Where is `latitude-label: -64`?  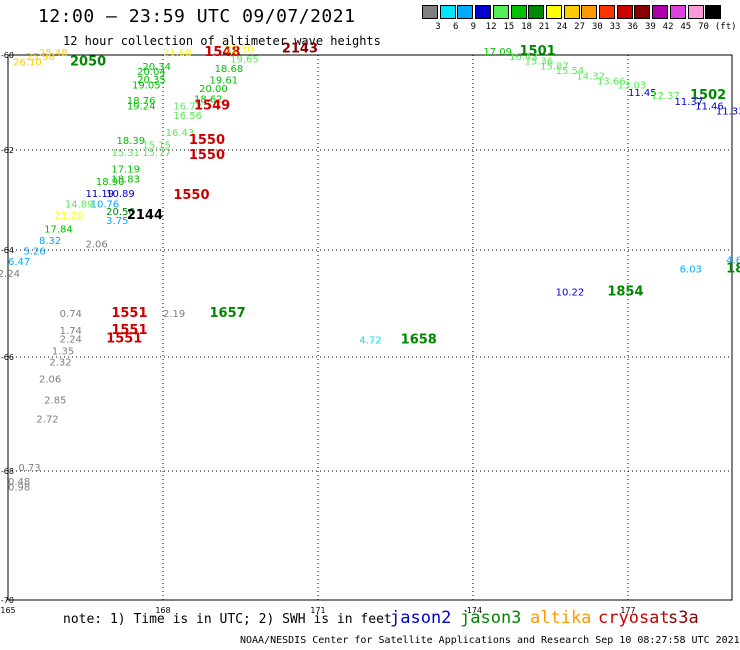 latitude-label: -64 is located at coordinates (7, 250).